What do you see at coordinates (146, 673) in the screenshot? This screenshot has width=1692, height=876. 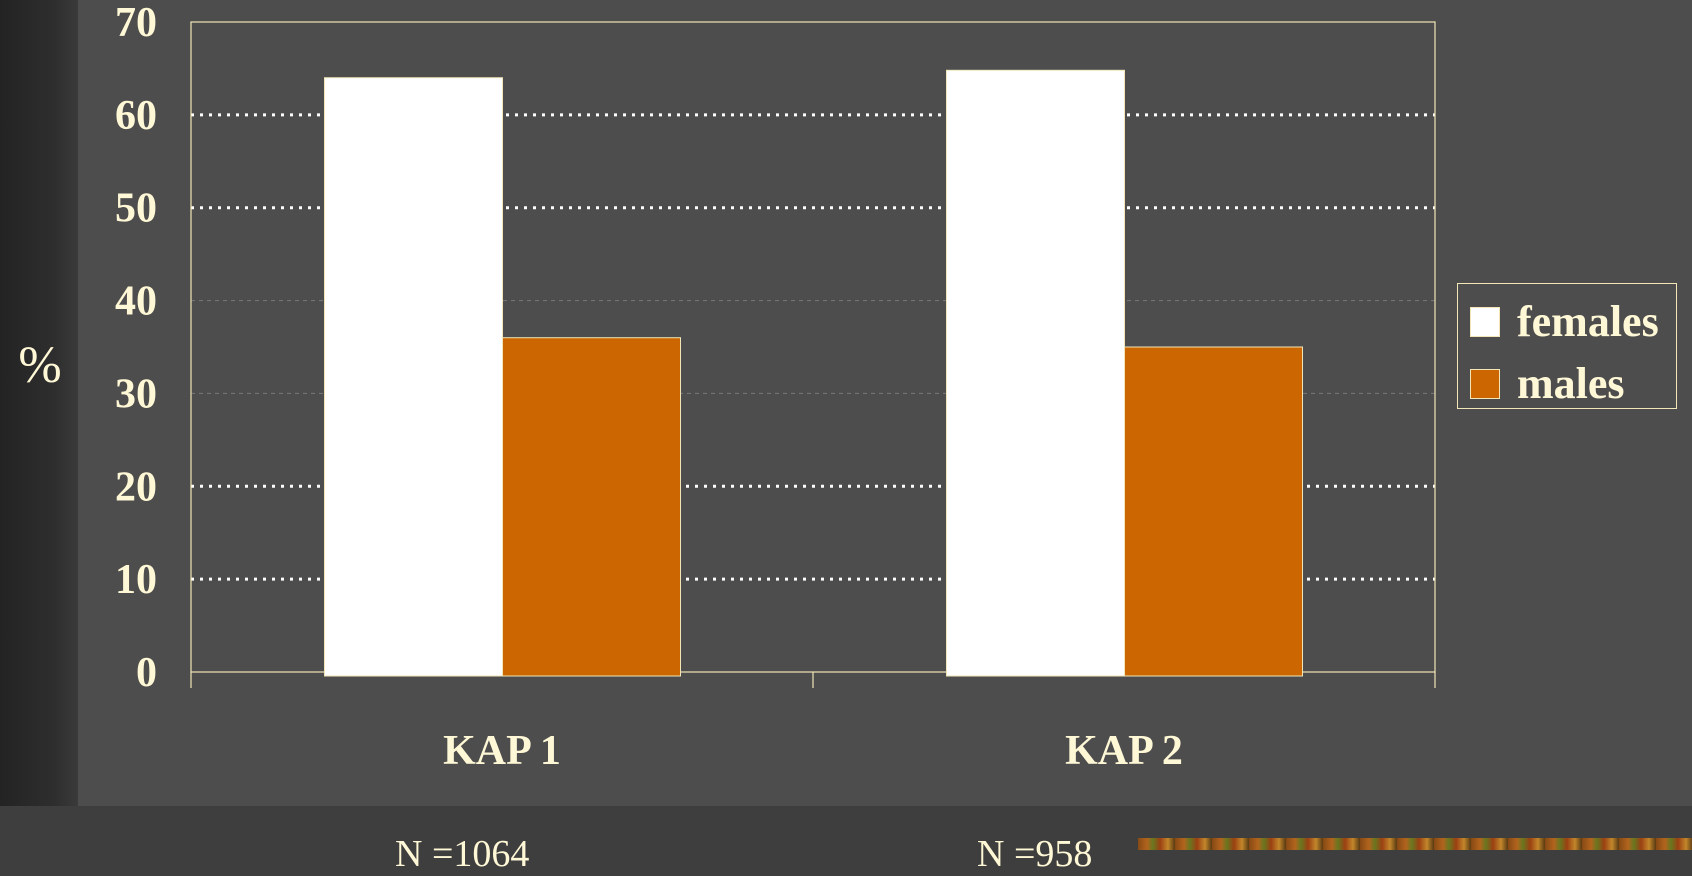 I see `y-tick-label-0: 0` at bounding box center [146, 673].